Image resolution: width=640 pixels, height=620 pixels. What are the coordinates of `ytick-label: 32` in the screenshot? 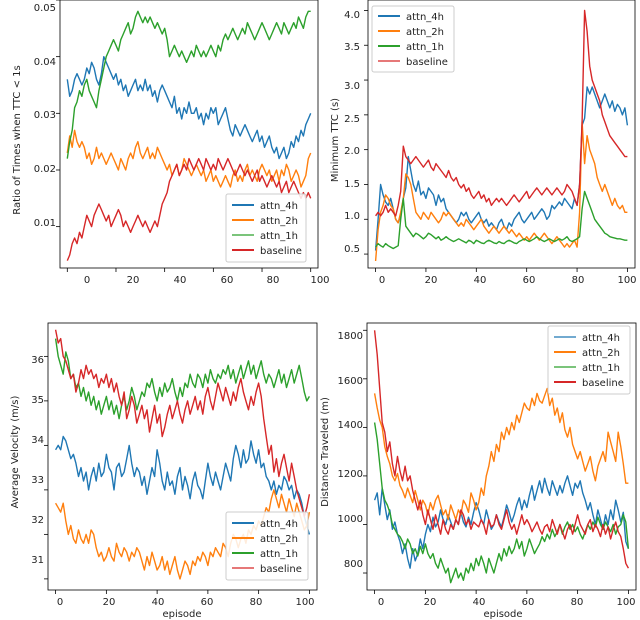 It's located at (37, 520).